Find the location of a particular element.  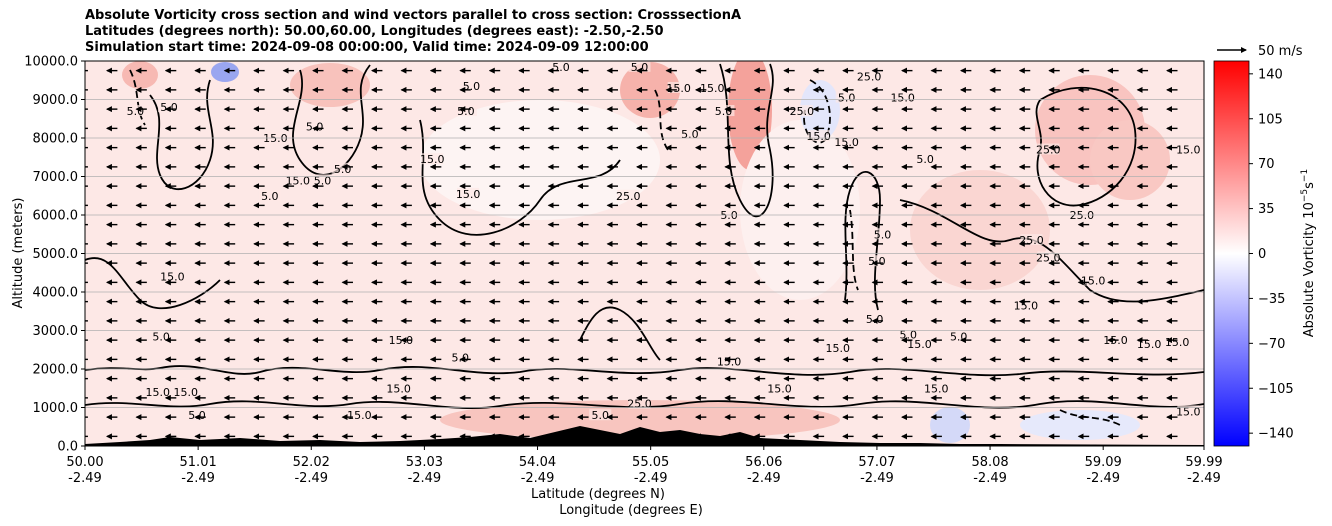

colorbar-gradient is located at coordinates (1231, 253).